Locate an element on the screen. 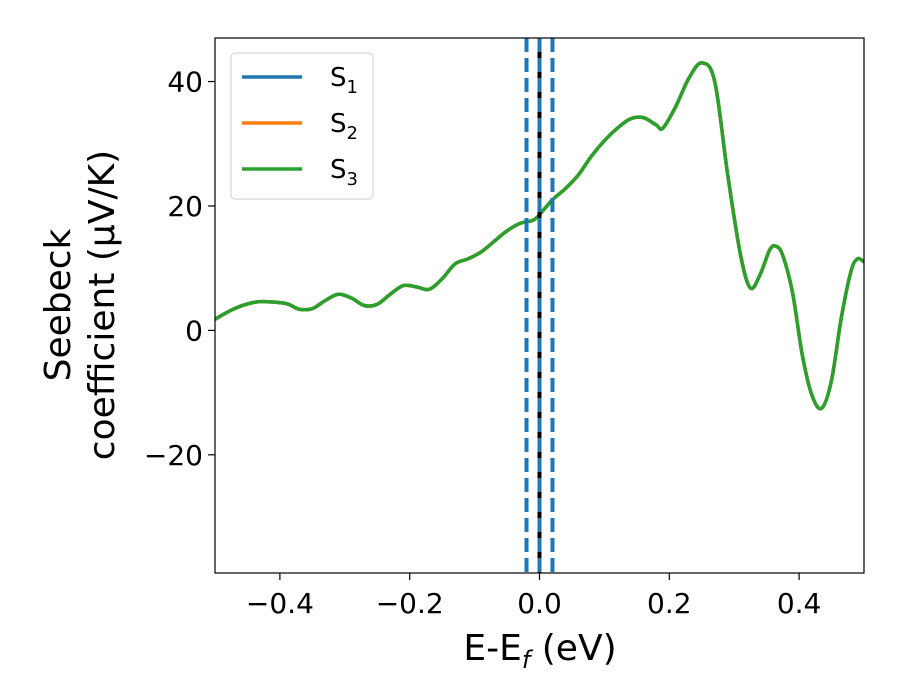 The height and width of the screenshot is (700, 900). x-tick-label: −0.4 is located at coordinates (280, 603).